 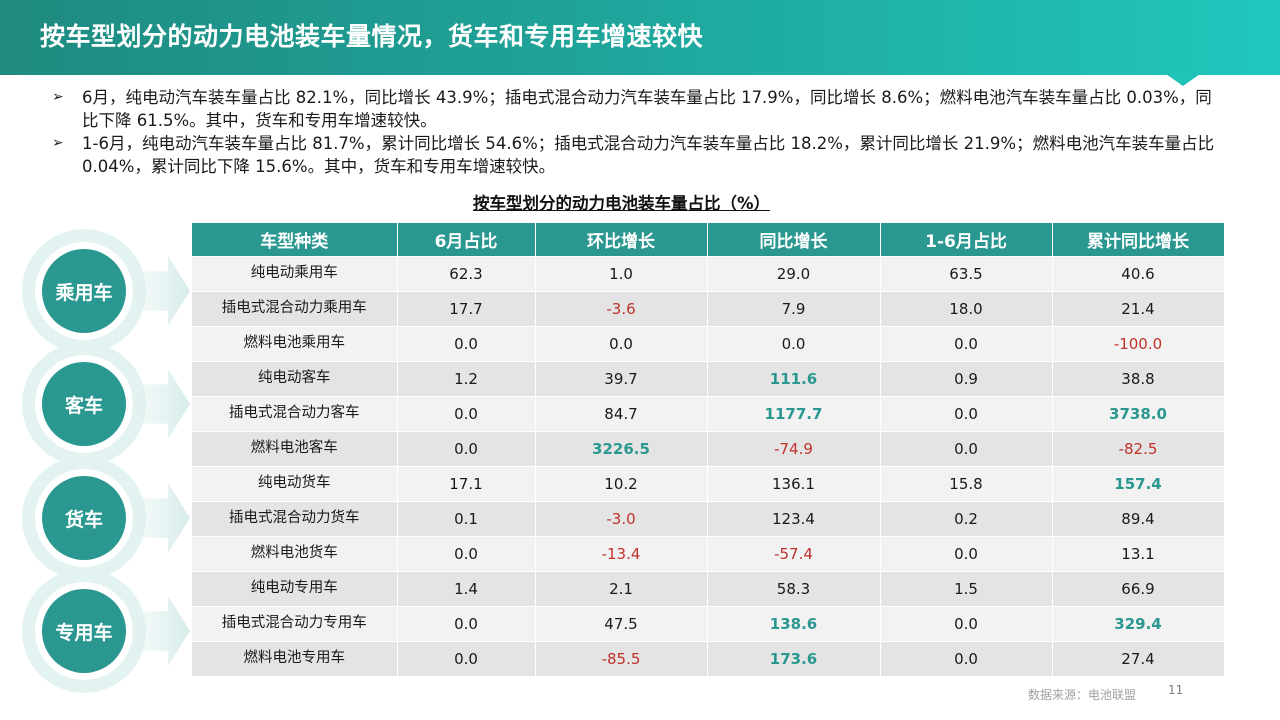 I want to click on value-cell: 329.4, so click(x=1138, y=624).